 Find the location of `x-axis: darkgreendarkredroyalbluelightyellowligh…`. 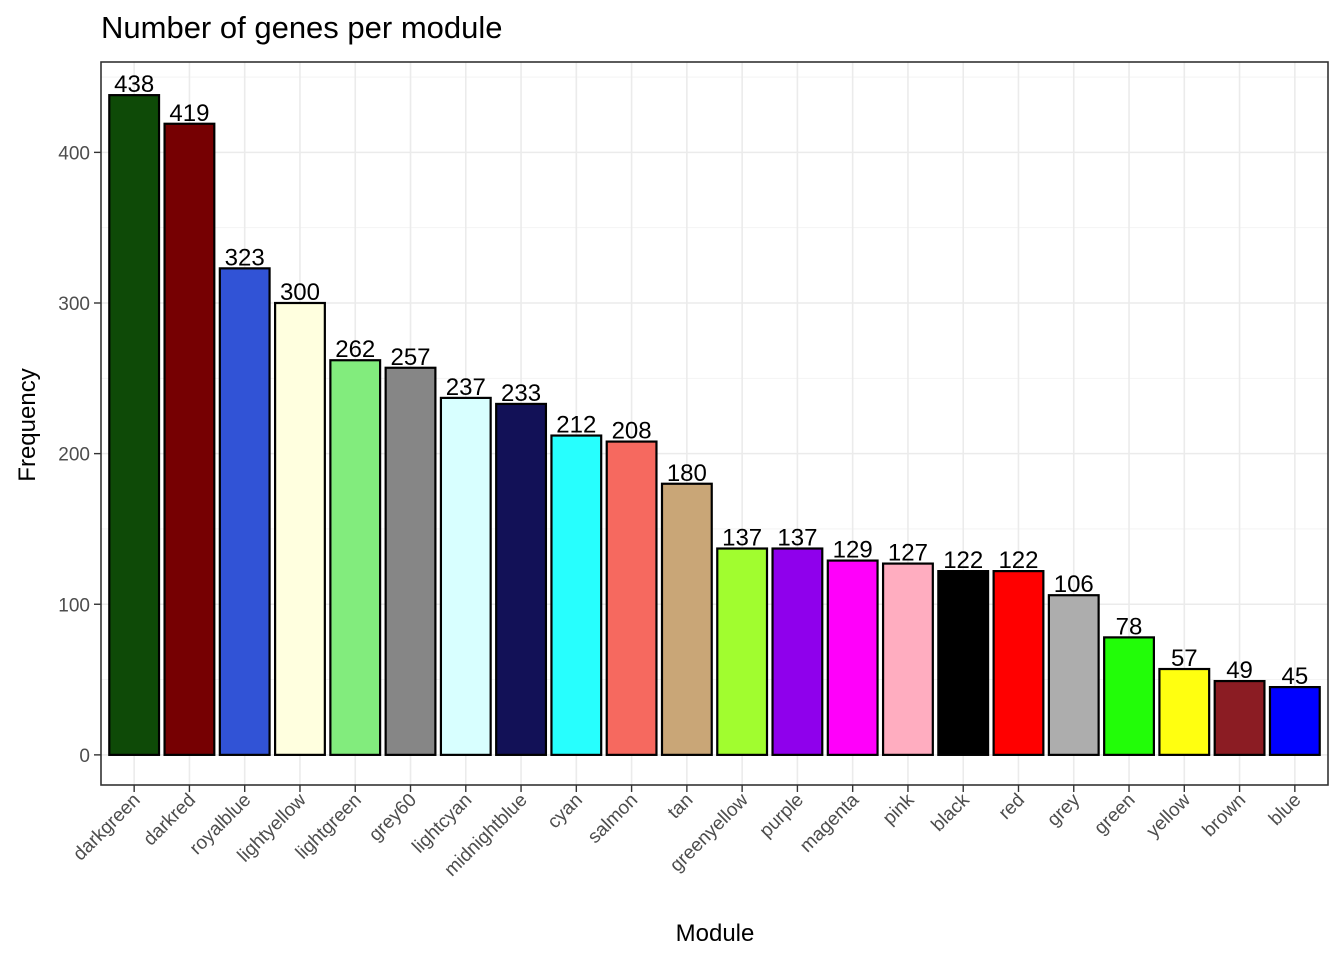

x-axis: darkgreendarkredroyalbluelightyellowligh… is located at coordinates (687, 833).